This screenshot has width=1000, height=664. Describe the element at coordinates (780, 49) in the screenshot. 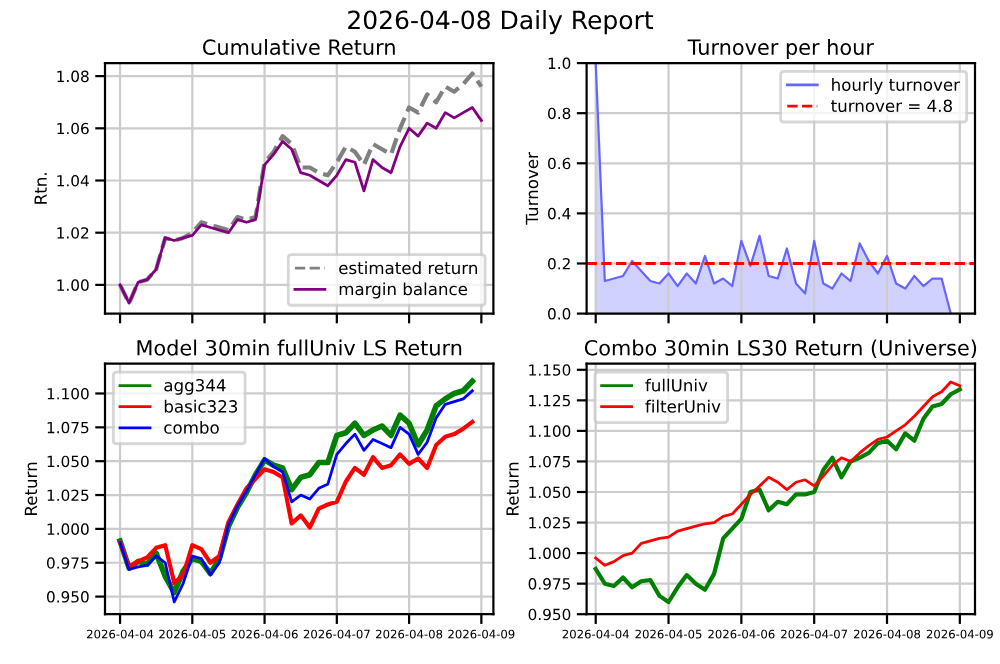

I see `chart-title: Turnover per hour` at that location.